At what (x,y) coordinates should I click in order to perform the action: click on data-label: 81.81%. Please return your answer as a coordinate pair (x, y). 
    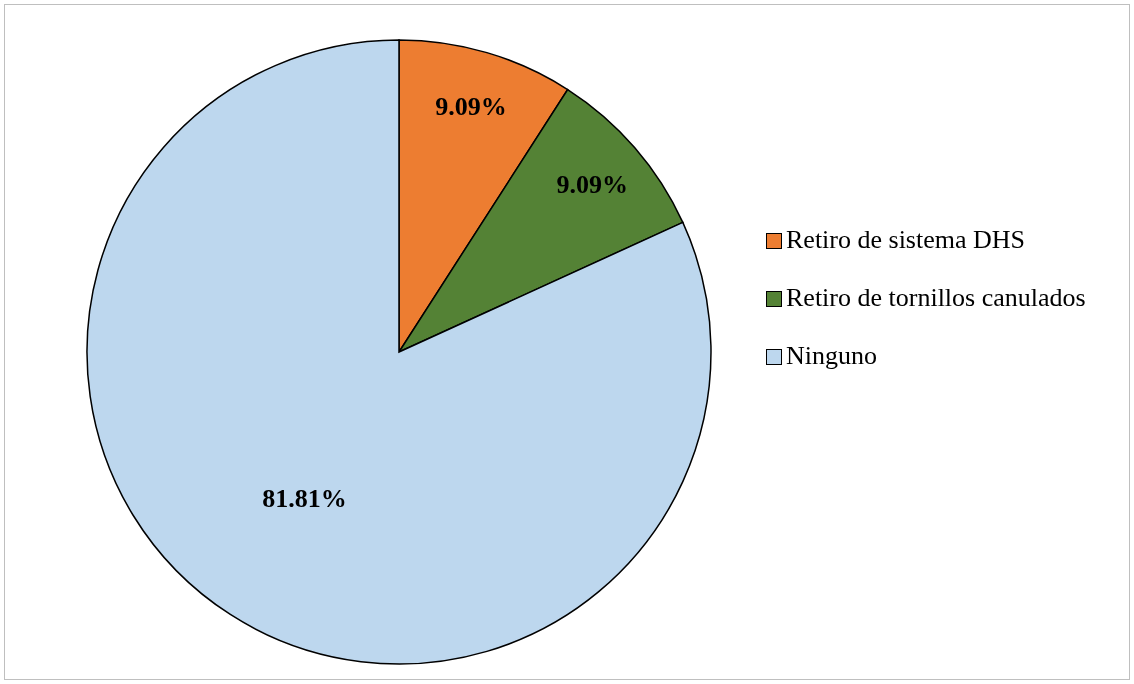
    Looking at the image, I should click on (304, 499).